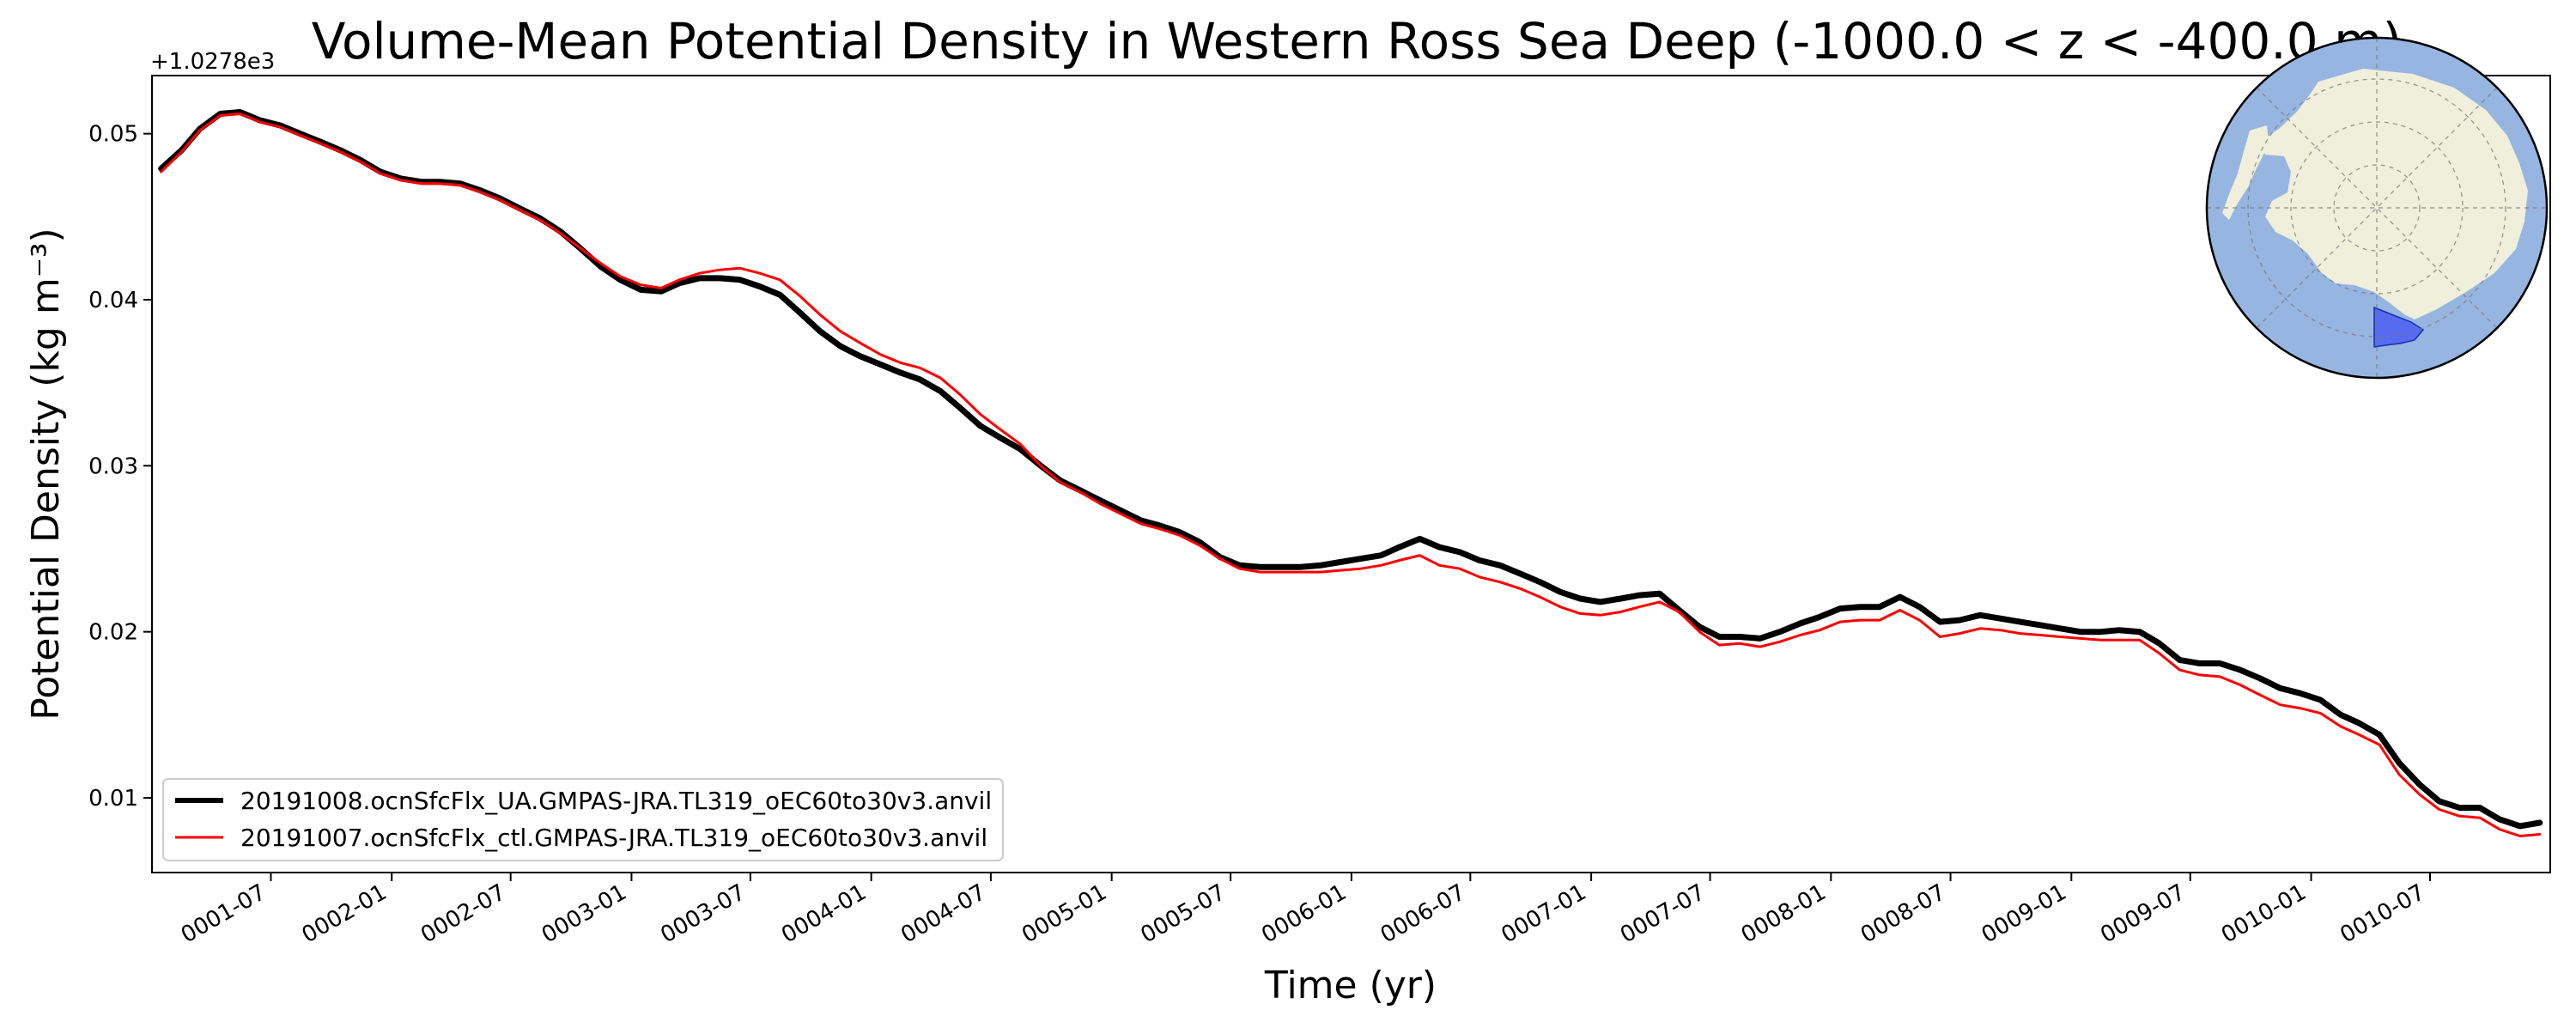 The width and height of the screenshot is (2576, 1034). I want to click on inset-map, so click(2377, 208).